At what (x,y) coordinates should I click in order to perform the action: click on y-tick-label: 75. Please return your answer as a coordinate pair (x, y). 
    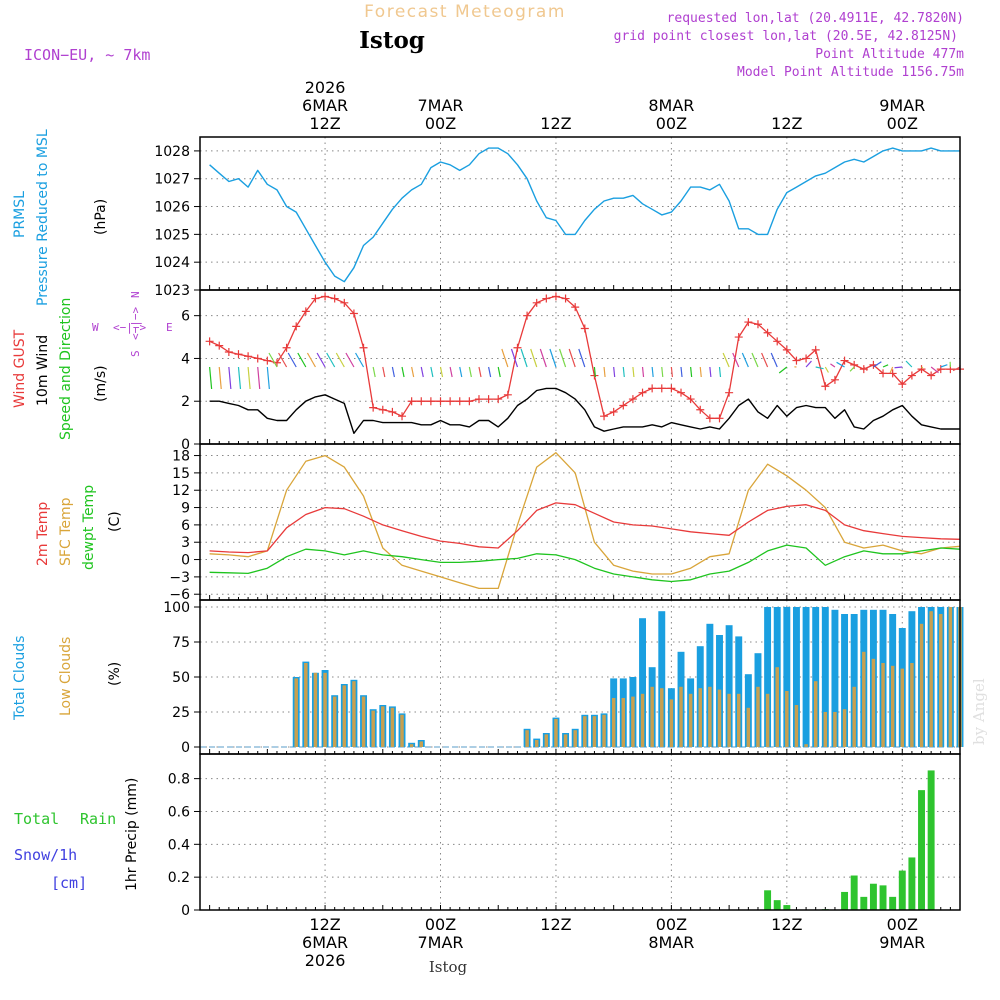
    Looking at the image, I should click on (181, 643).